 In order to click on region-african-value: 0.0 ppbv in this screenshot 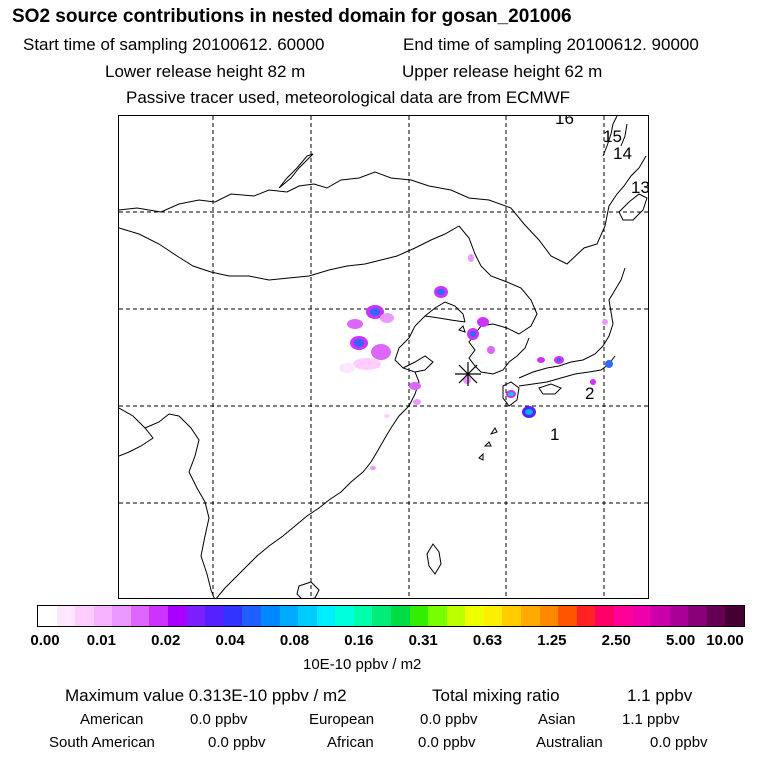, I will do `click(447, 742)`.